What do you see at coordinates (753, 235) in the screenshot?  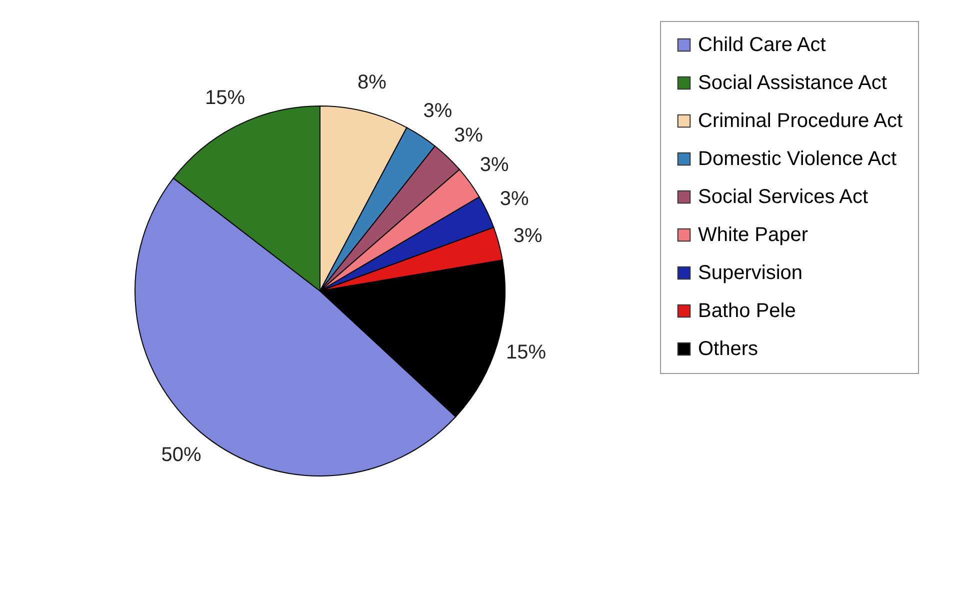 I see `legend-label: White Paper` at bounding box center [753, 235].